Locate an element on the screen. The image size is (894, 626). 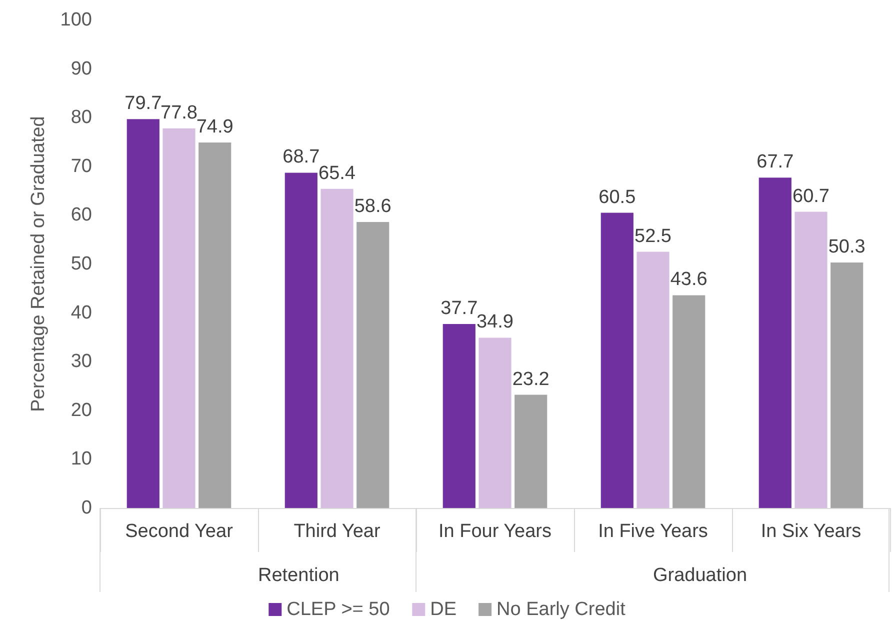
text: Graduation is located at coordinates (700, 575).